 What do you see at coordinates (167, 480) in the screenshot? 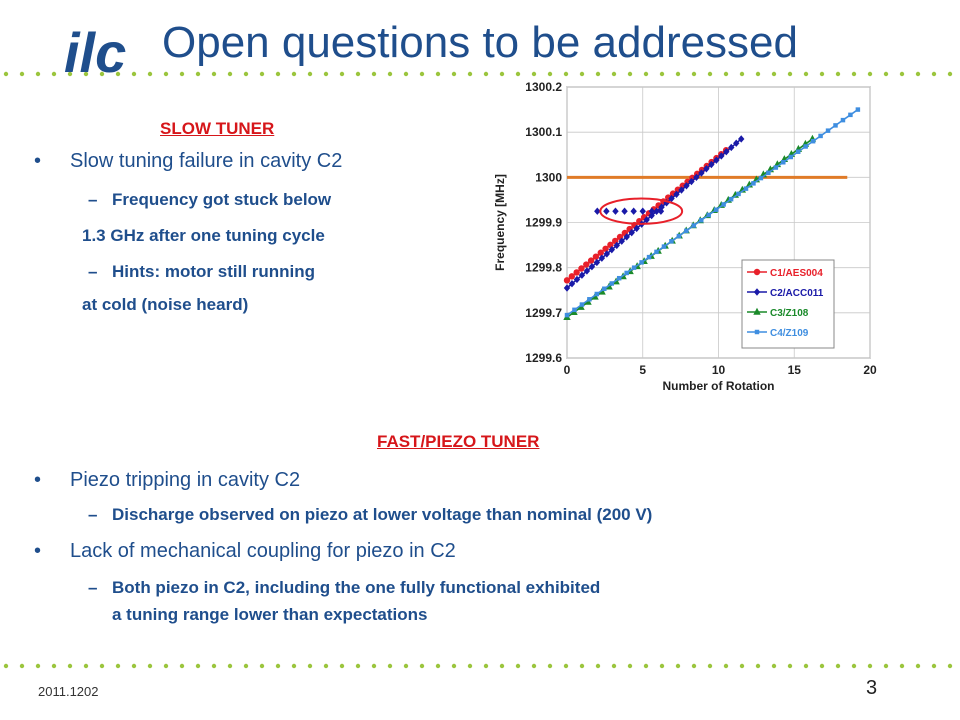
I see `fast-bullet-1: • Piezo tripping in cavity C2` at bounding box center [167, 480].